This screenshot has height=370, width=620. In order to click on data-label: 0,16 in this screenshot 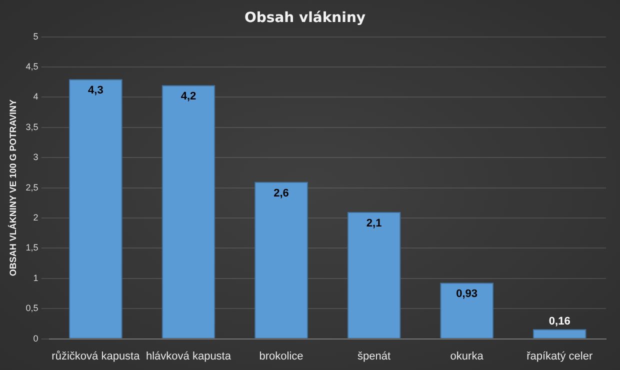, I will do `click(559, 322)`.